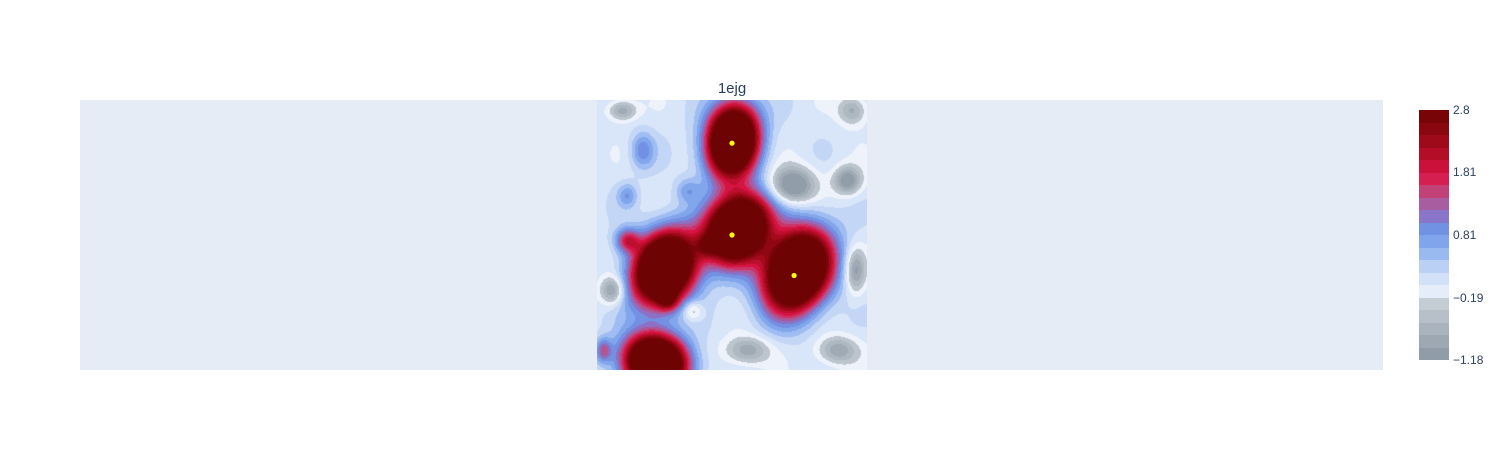 The image size is (1502, 450). Describe the element at coordinates (1465, 235) in the screenshot. I see `colorbar-tick-label: 0.81` at that location.